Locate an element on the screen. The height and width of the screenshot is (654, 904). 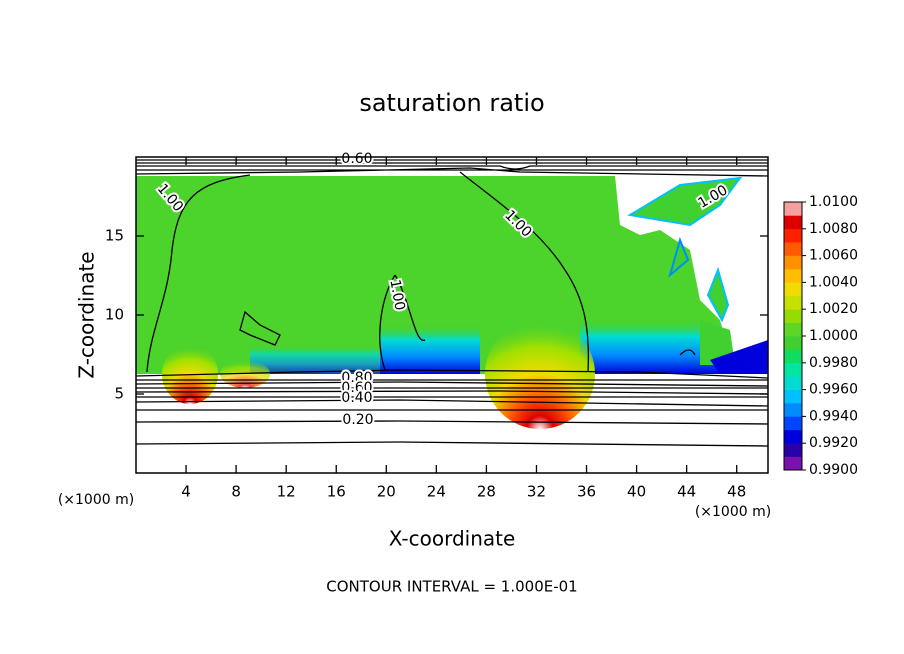
x-tick-label: 32 is located at coordinates (536, 492).